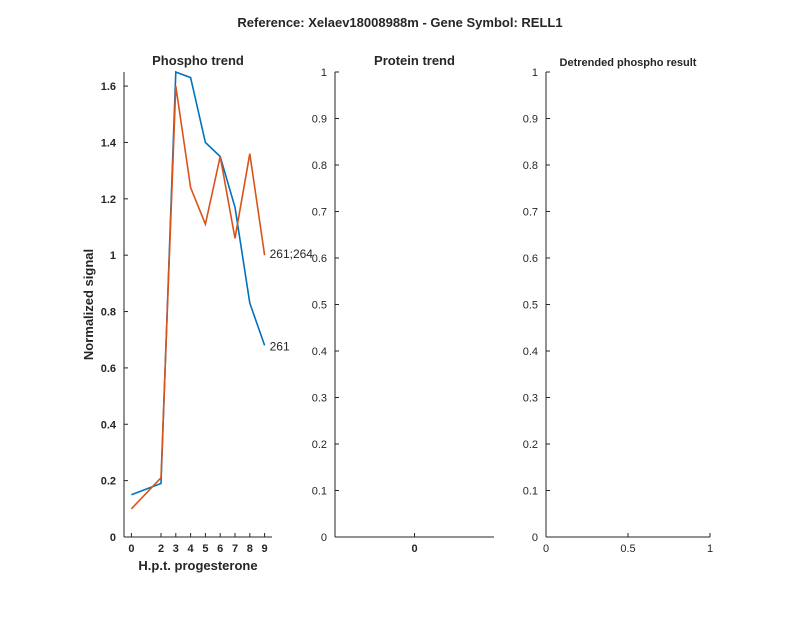  I want to click on y-tick-label: 1.2, so click(108, 200).